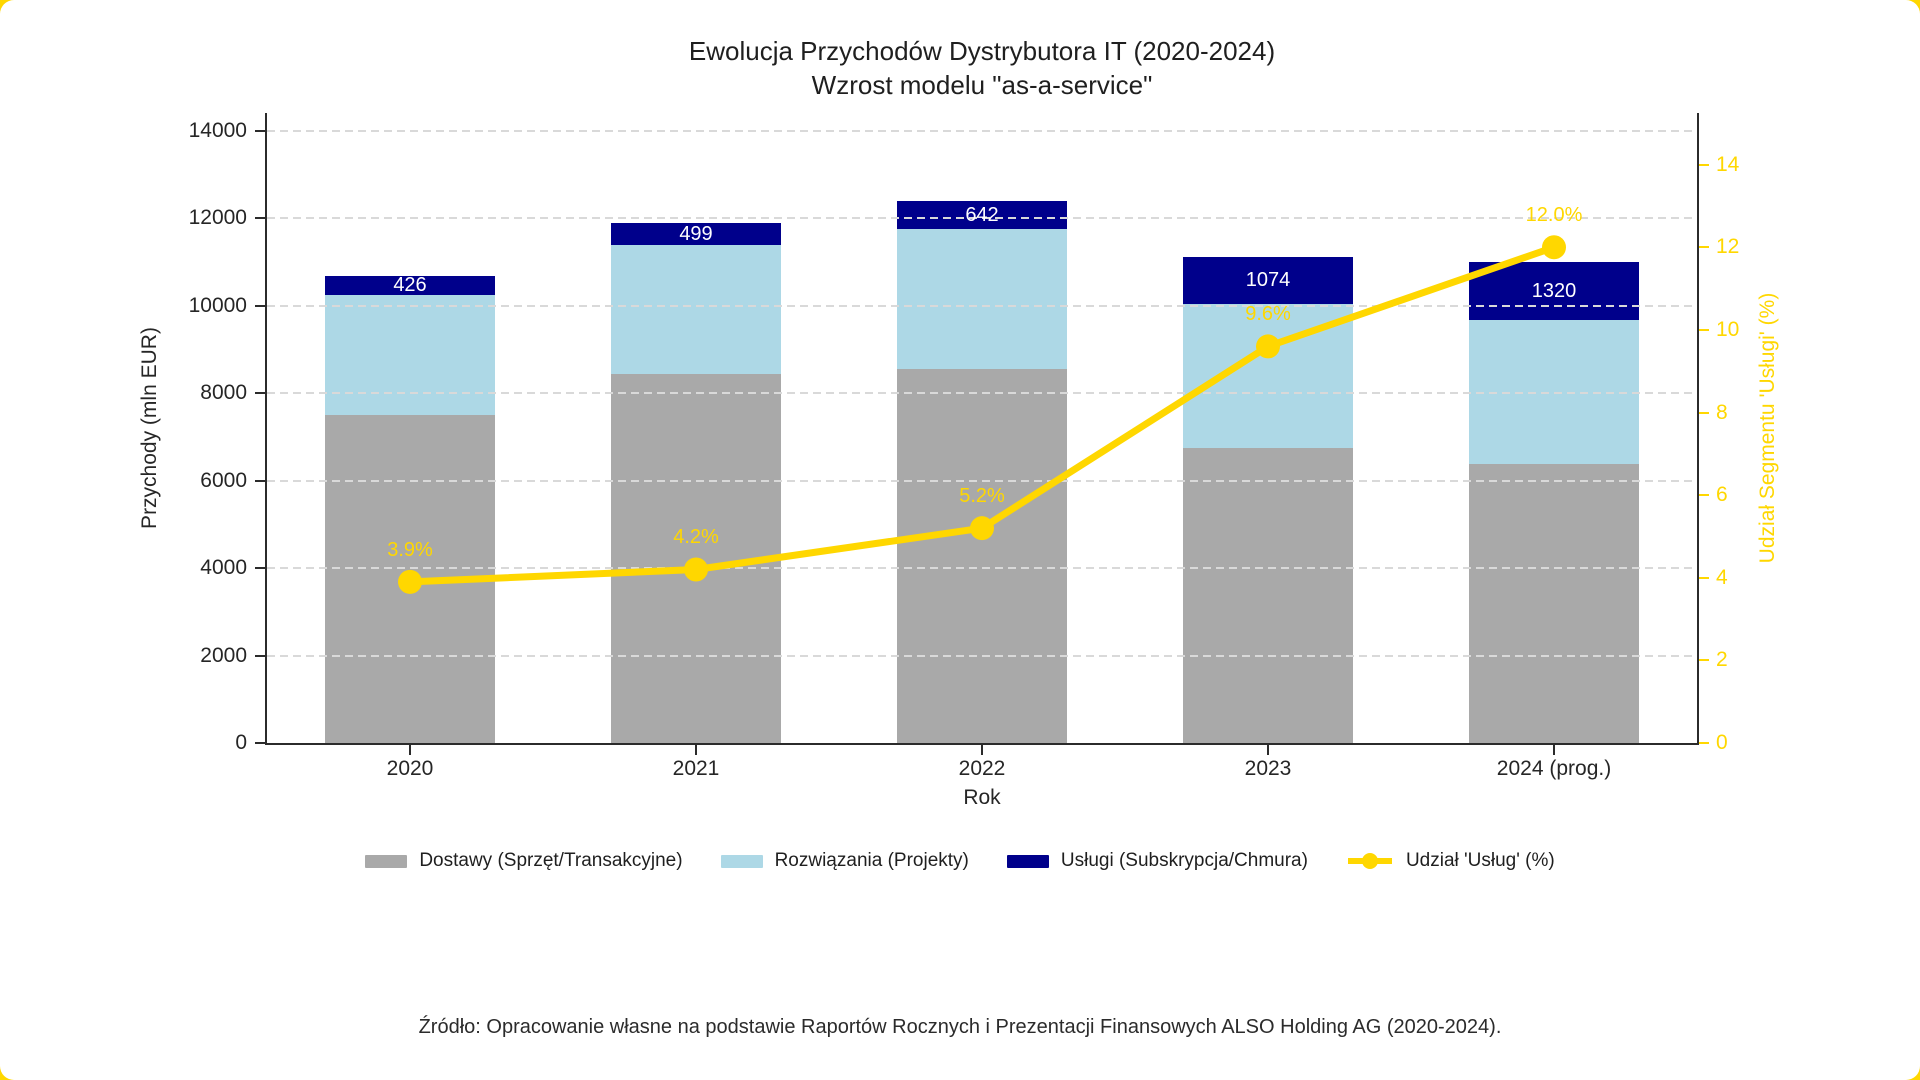 Image resolution: width=1920 pixels, height=1080 pixels. Describe the element at coordinates (1268, 346) in the screenshot. I see `share-point-2023` at that location.